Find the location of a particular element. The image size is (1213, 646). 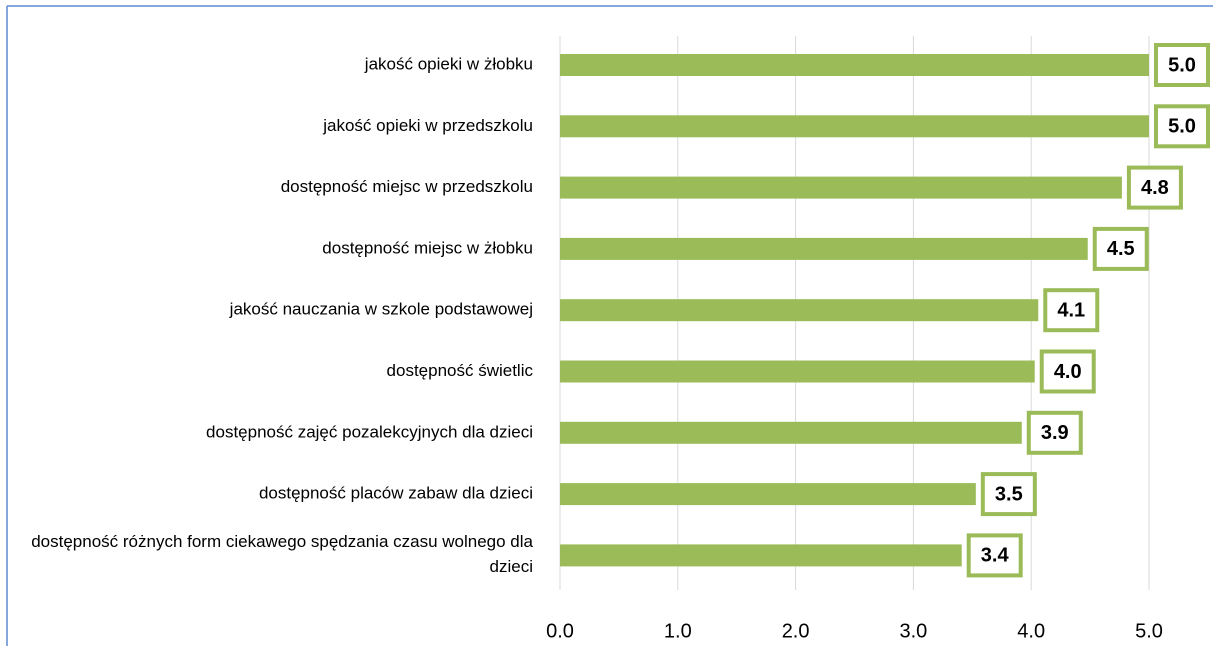

value-label: 4.5 is located at coordinates (1121, 249).